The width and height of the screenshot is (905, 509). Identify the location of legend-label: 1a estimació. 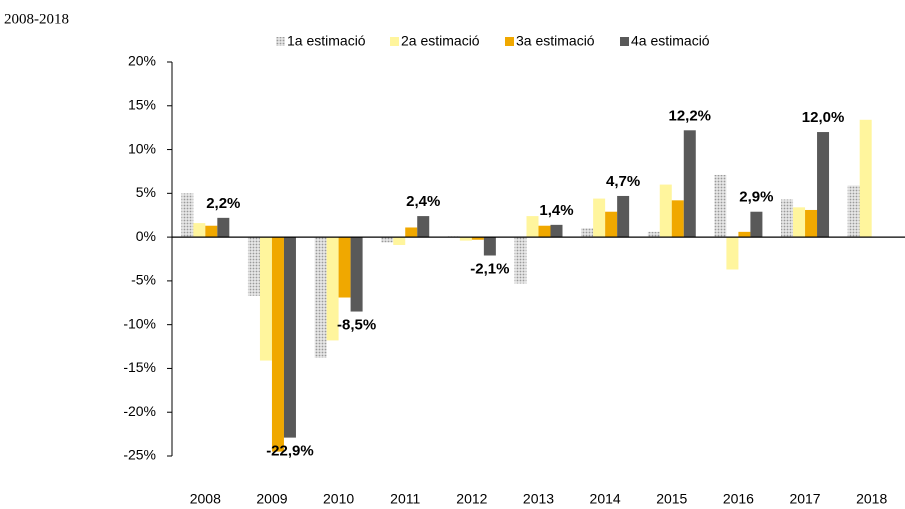
(326, 41).